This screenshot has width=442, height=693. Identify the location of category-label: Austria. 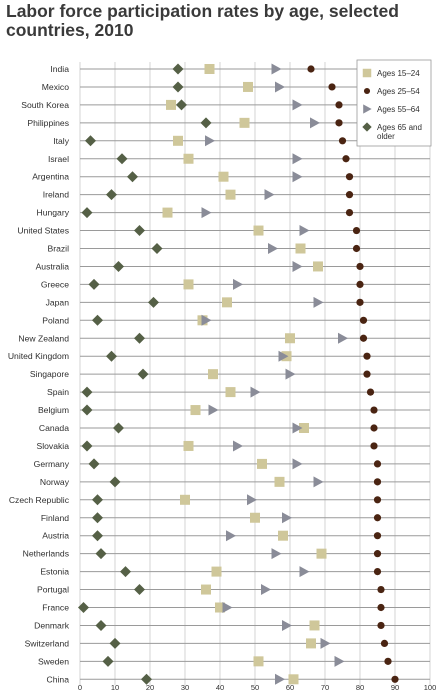
(55, 536).